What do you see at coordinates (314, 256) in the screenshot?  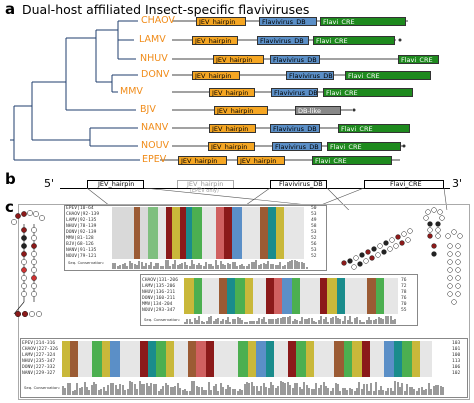 I see `sequence-end: 52` at bounding box center [314, 256].